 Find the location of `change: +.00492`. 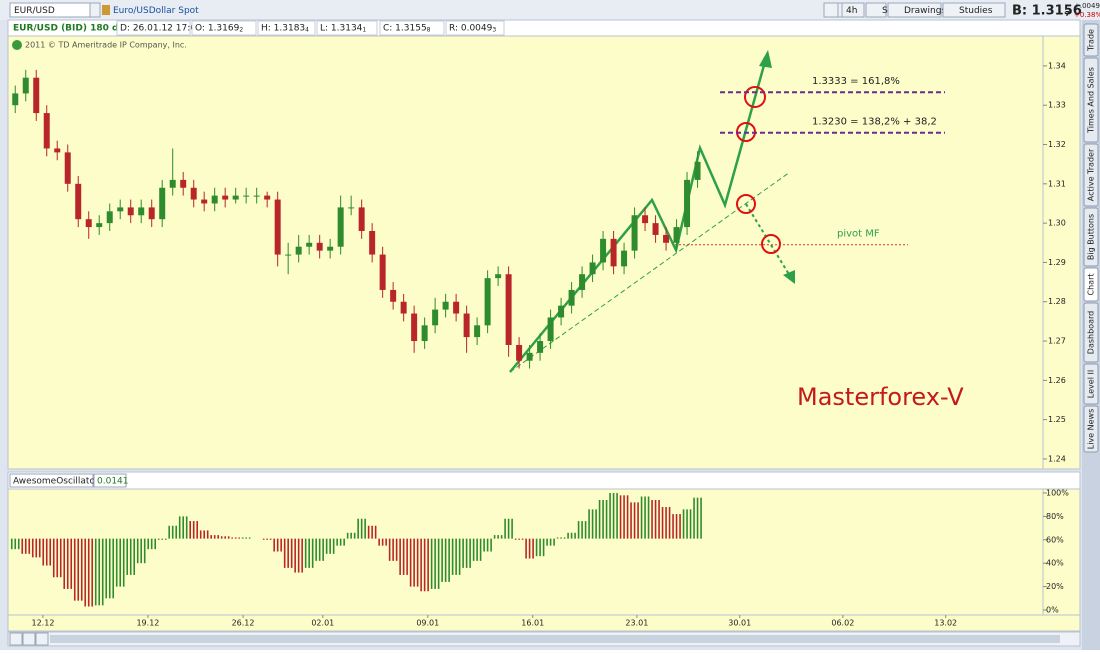

change: +.00492 is located at coordinates (1087, 6).